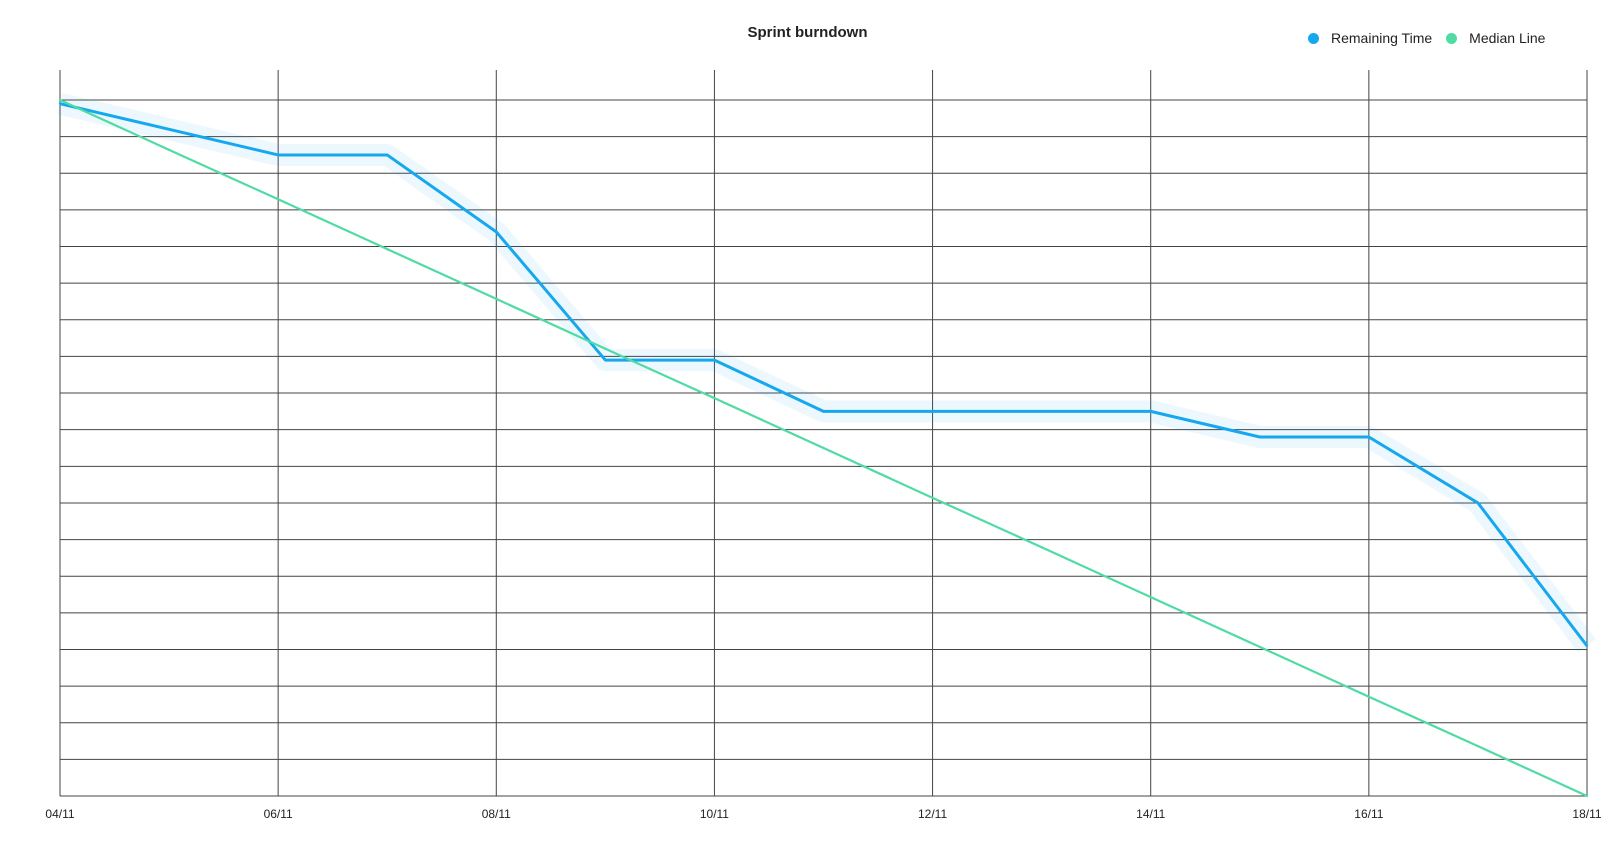 This screenshot has width=1615, height=841. Describe the element at coordinates (59, 814) in the screenshot. I see `x-tick-label: 04/11` at that location.